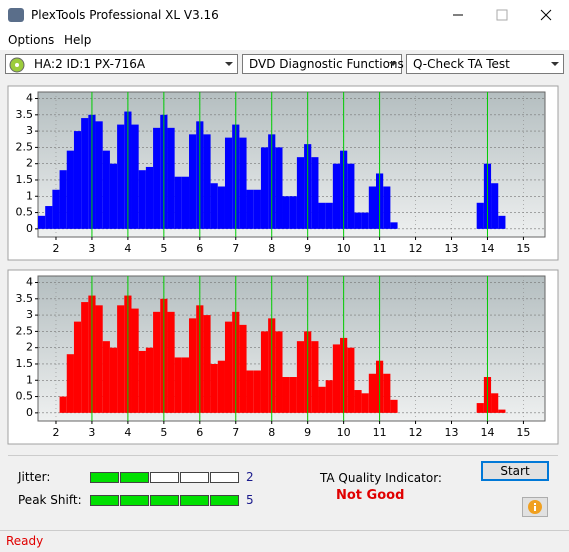  I want to click on y-tick-label: 4, so click(29, 98).